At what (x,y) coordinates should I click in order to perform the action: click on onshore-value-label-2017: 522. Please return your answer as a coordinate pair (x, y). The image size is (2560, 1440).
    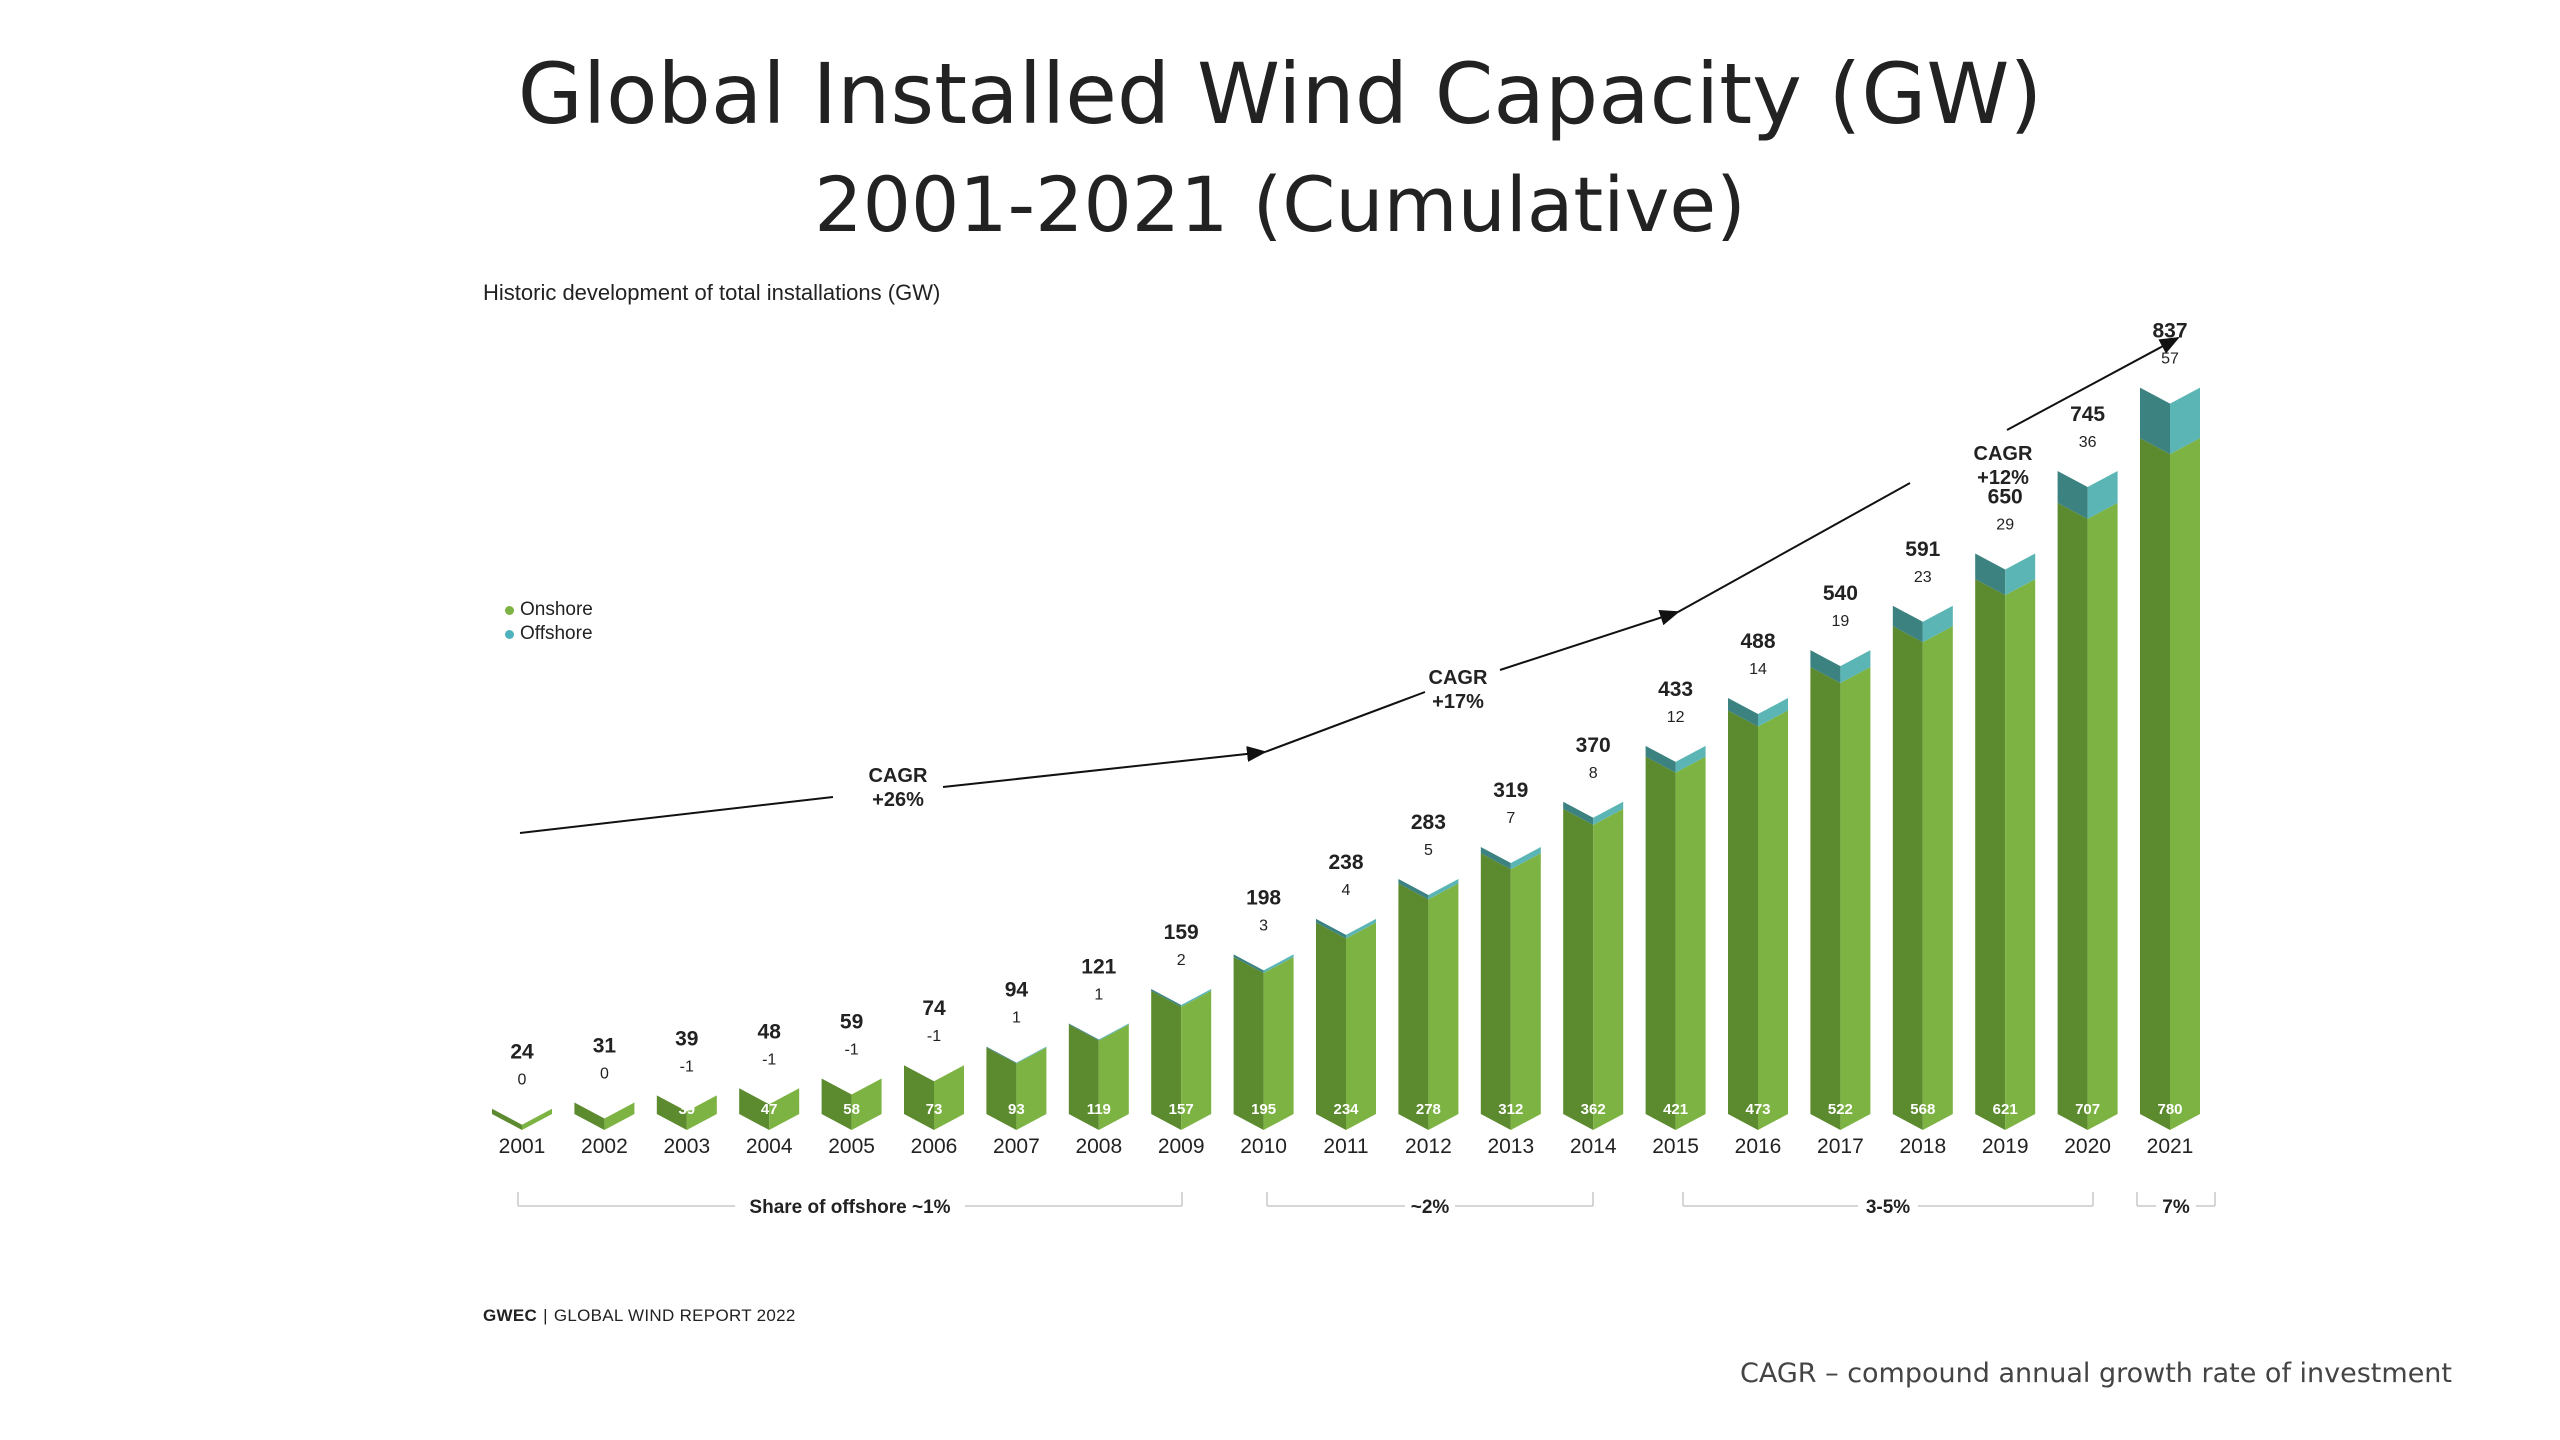
    Looking at the image, I should click on (1840, 1109).